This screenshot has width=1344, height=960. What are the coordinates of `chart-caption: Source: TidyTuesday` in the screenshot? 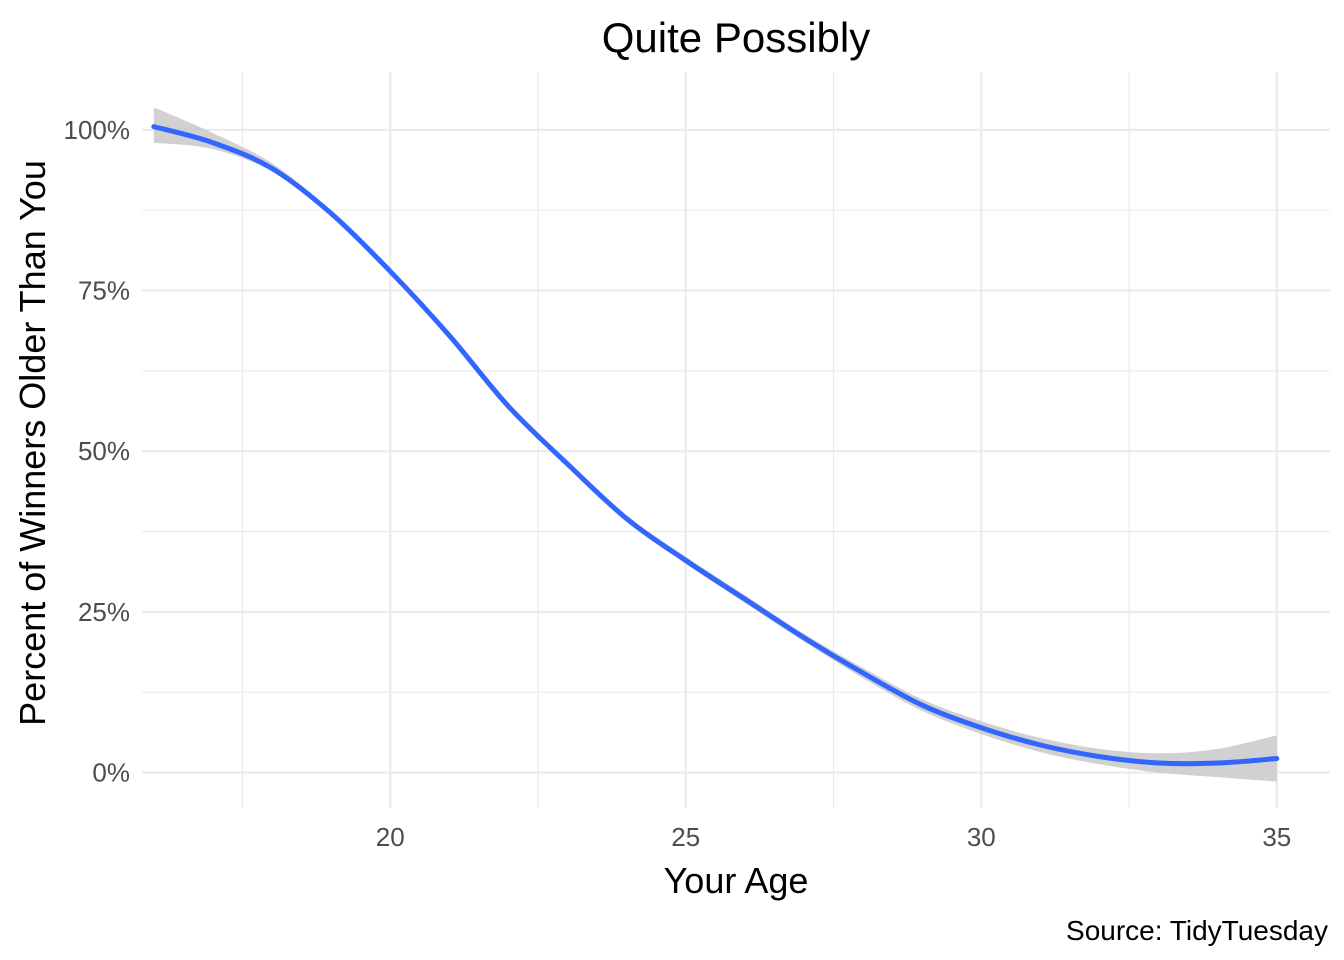 It's located at (1197, 930).